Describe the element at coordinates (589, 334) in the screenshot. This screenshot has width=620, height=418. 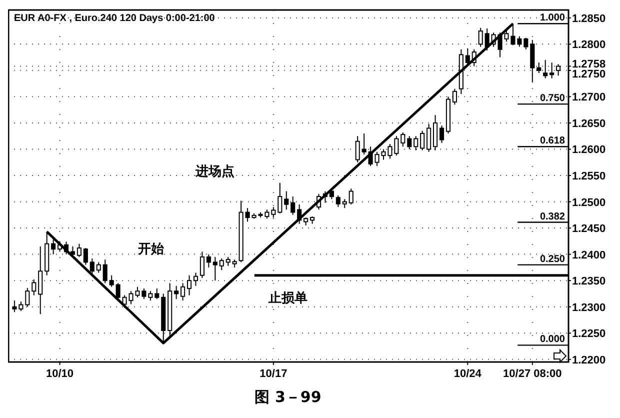
I see `y-tick-label: 1.2250` at that location.